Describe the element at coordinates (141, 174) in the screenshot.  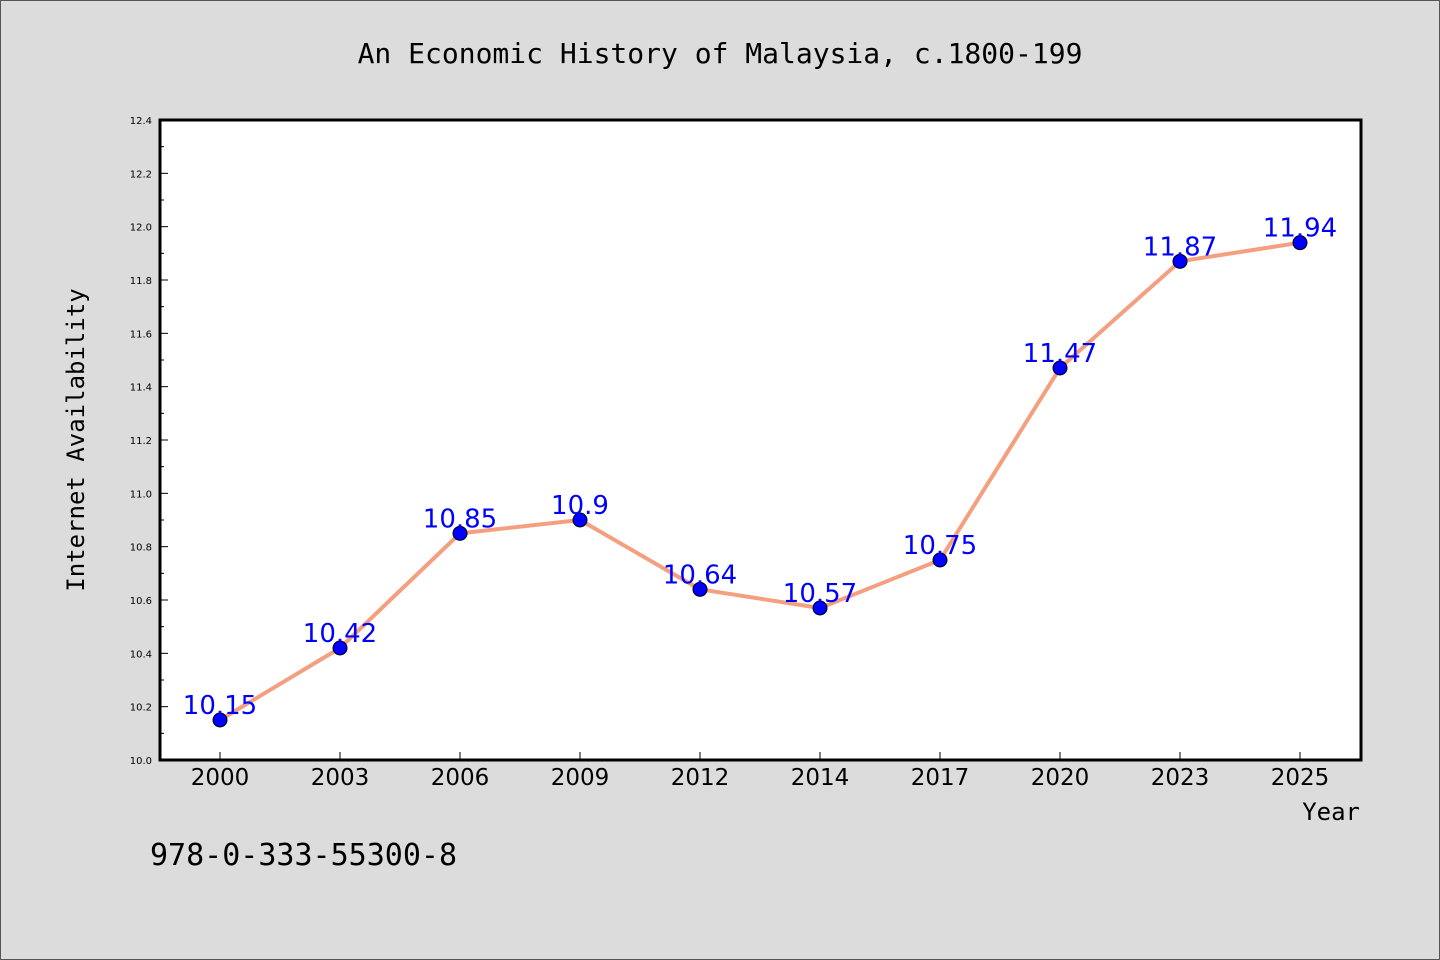
I see `y-tick-label: 12.2` at that location.